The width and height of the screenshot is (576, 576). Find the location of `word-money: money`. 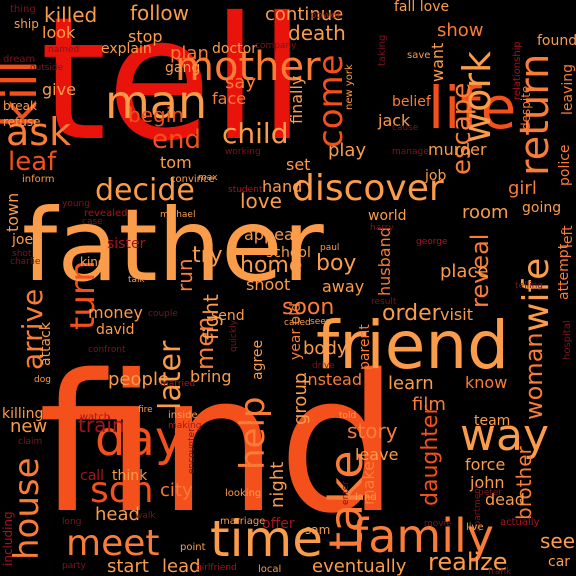

word-money: money is located at coordinates (115, 312).